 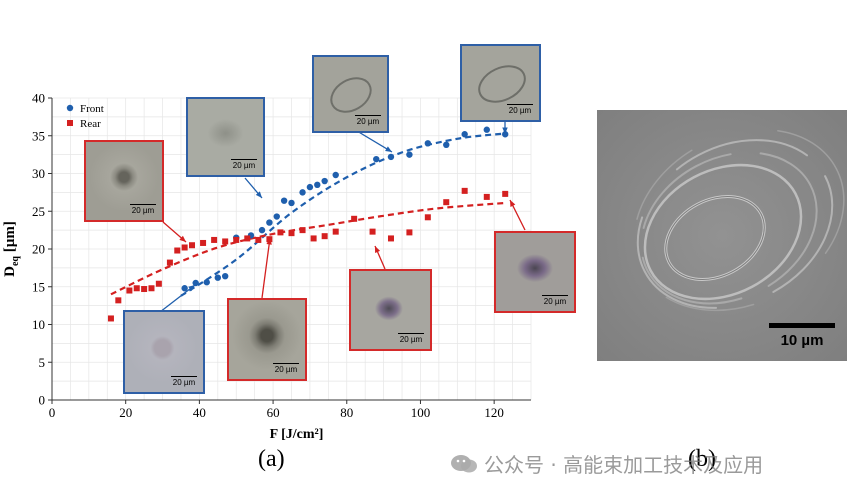 What do you see at coordinates (92, 109) in the screenshot?
I see `legend-label: Front` at bounding box center [92, 109].